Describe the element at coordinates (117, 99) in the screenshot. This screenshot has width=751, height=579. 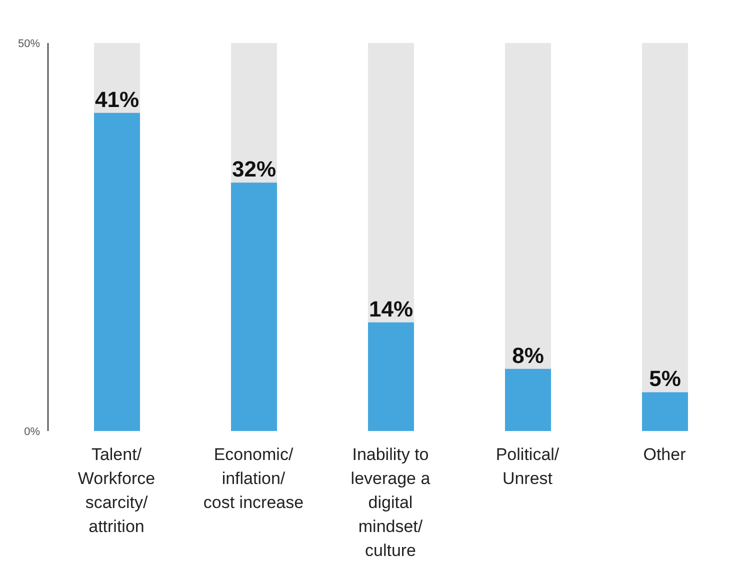
I see `data-label: 41%` at that location.